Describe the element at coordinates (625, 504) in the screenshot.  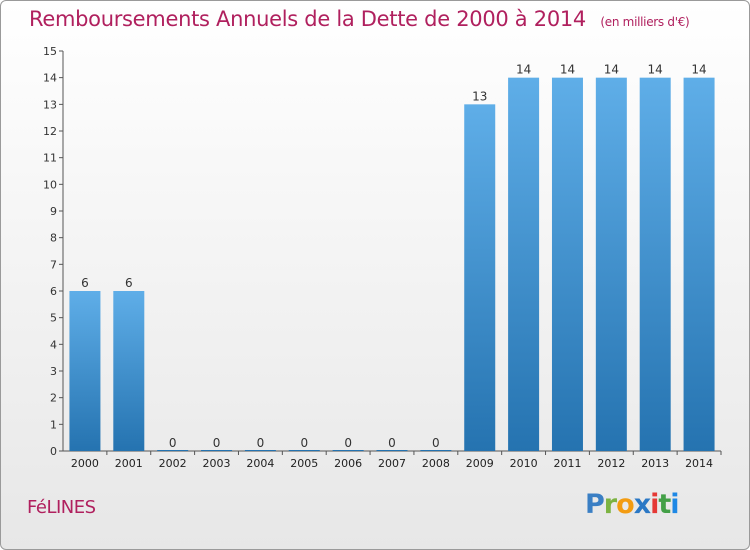
I see `logo-letter: o` at that location.